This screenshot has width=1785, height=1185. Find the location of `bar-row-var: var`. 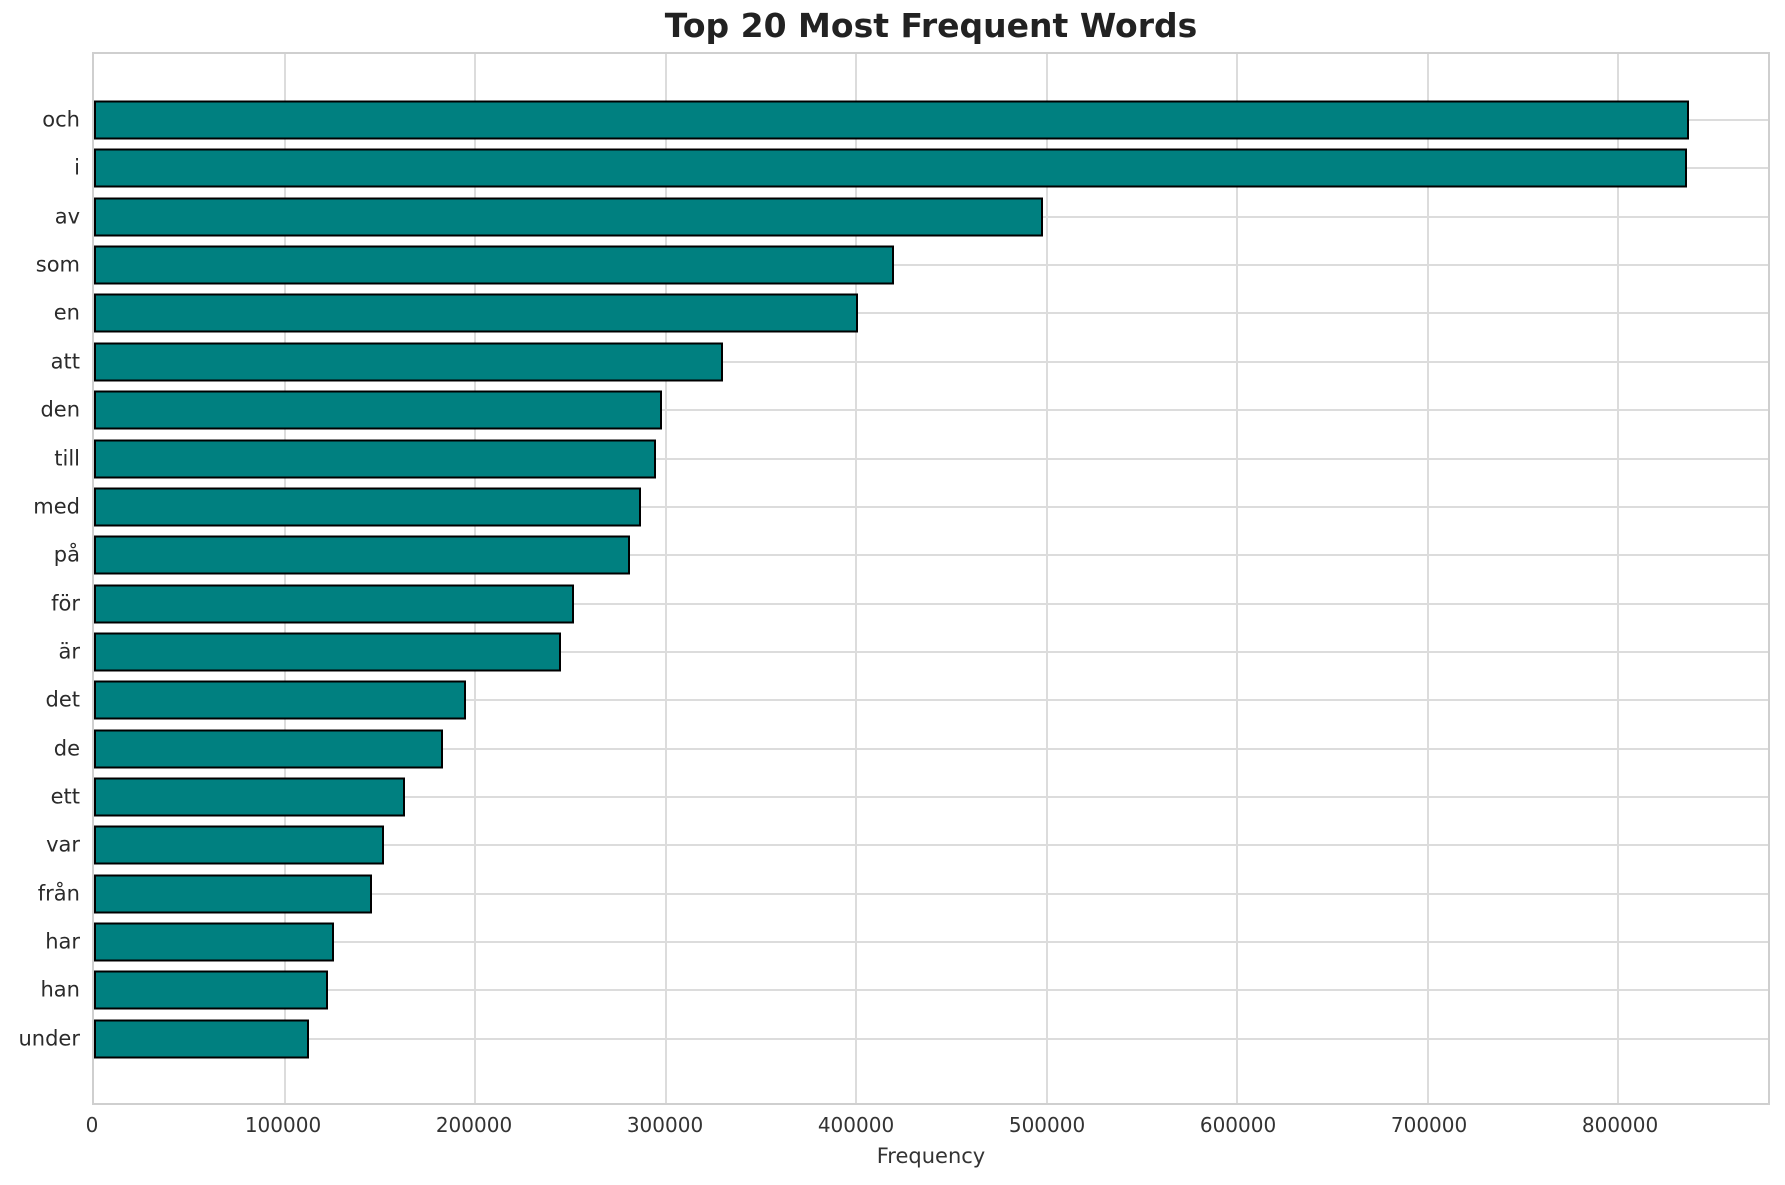

bar-row-var: var is located at coordinates (907, 845).